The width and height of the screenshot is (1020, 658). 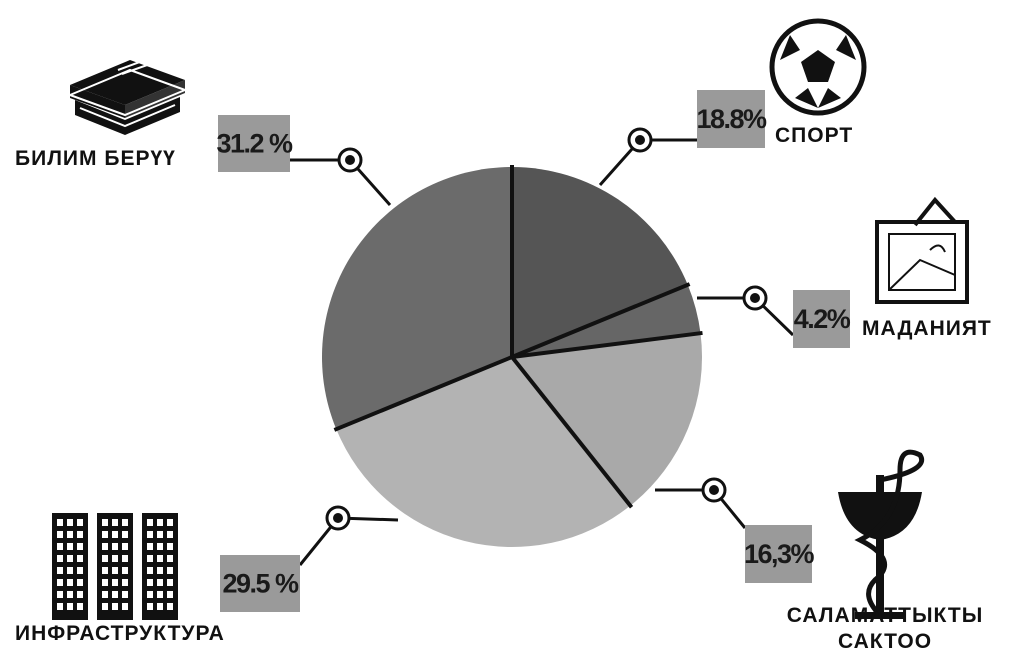 I want to click on category-label: САЛАМАТТЫКТЫ САКТОО, so click(x=885, y=628).